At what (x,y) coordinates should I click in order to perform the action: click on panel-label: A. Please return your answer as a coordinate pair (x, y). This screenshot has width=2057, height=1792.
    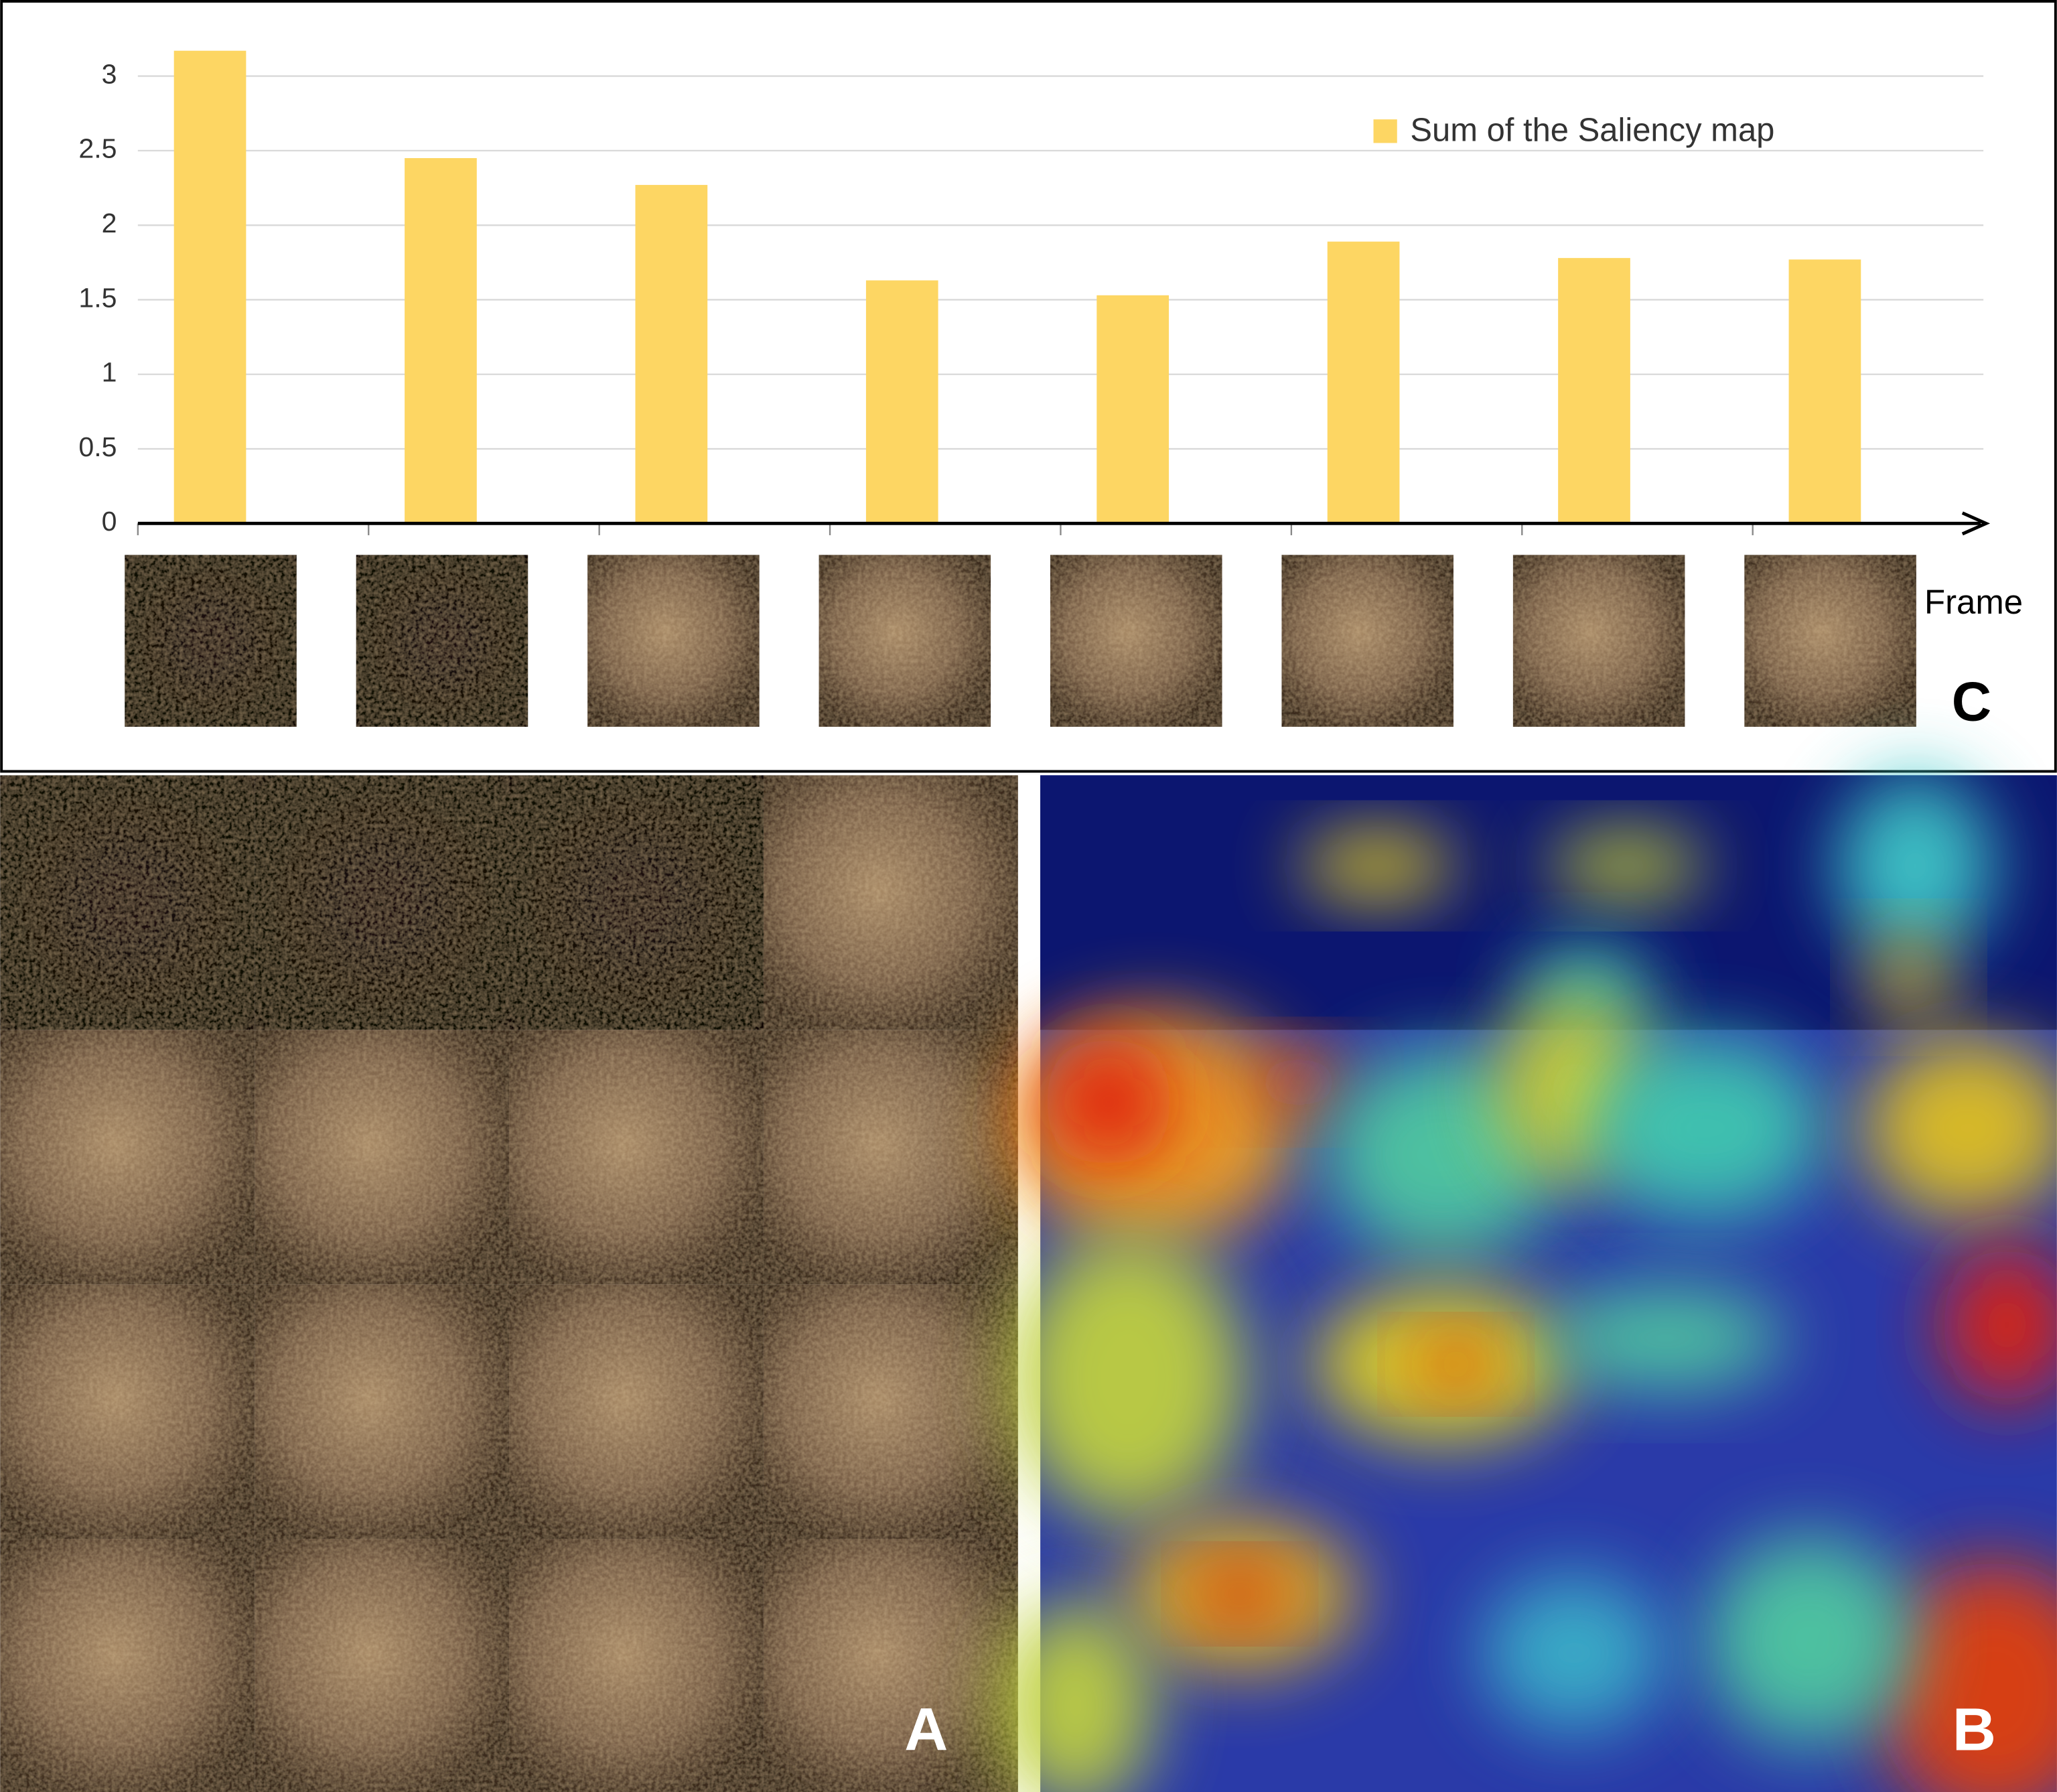
    Looking at the image, I should click on (926, 1730).